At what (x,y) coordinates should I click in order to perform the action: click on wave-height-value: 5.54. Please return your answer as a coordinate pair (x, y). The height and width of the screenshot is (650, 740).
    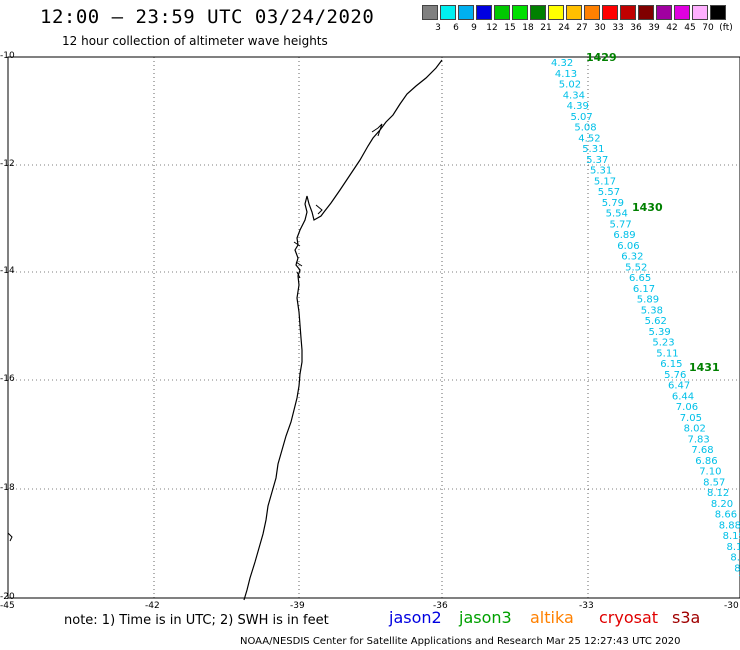
    Looking at the image, I should click on (617, 214).